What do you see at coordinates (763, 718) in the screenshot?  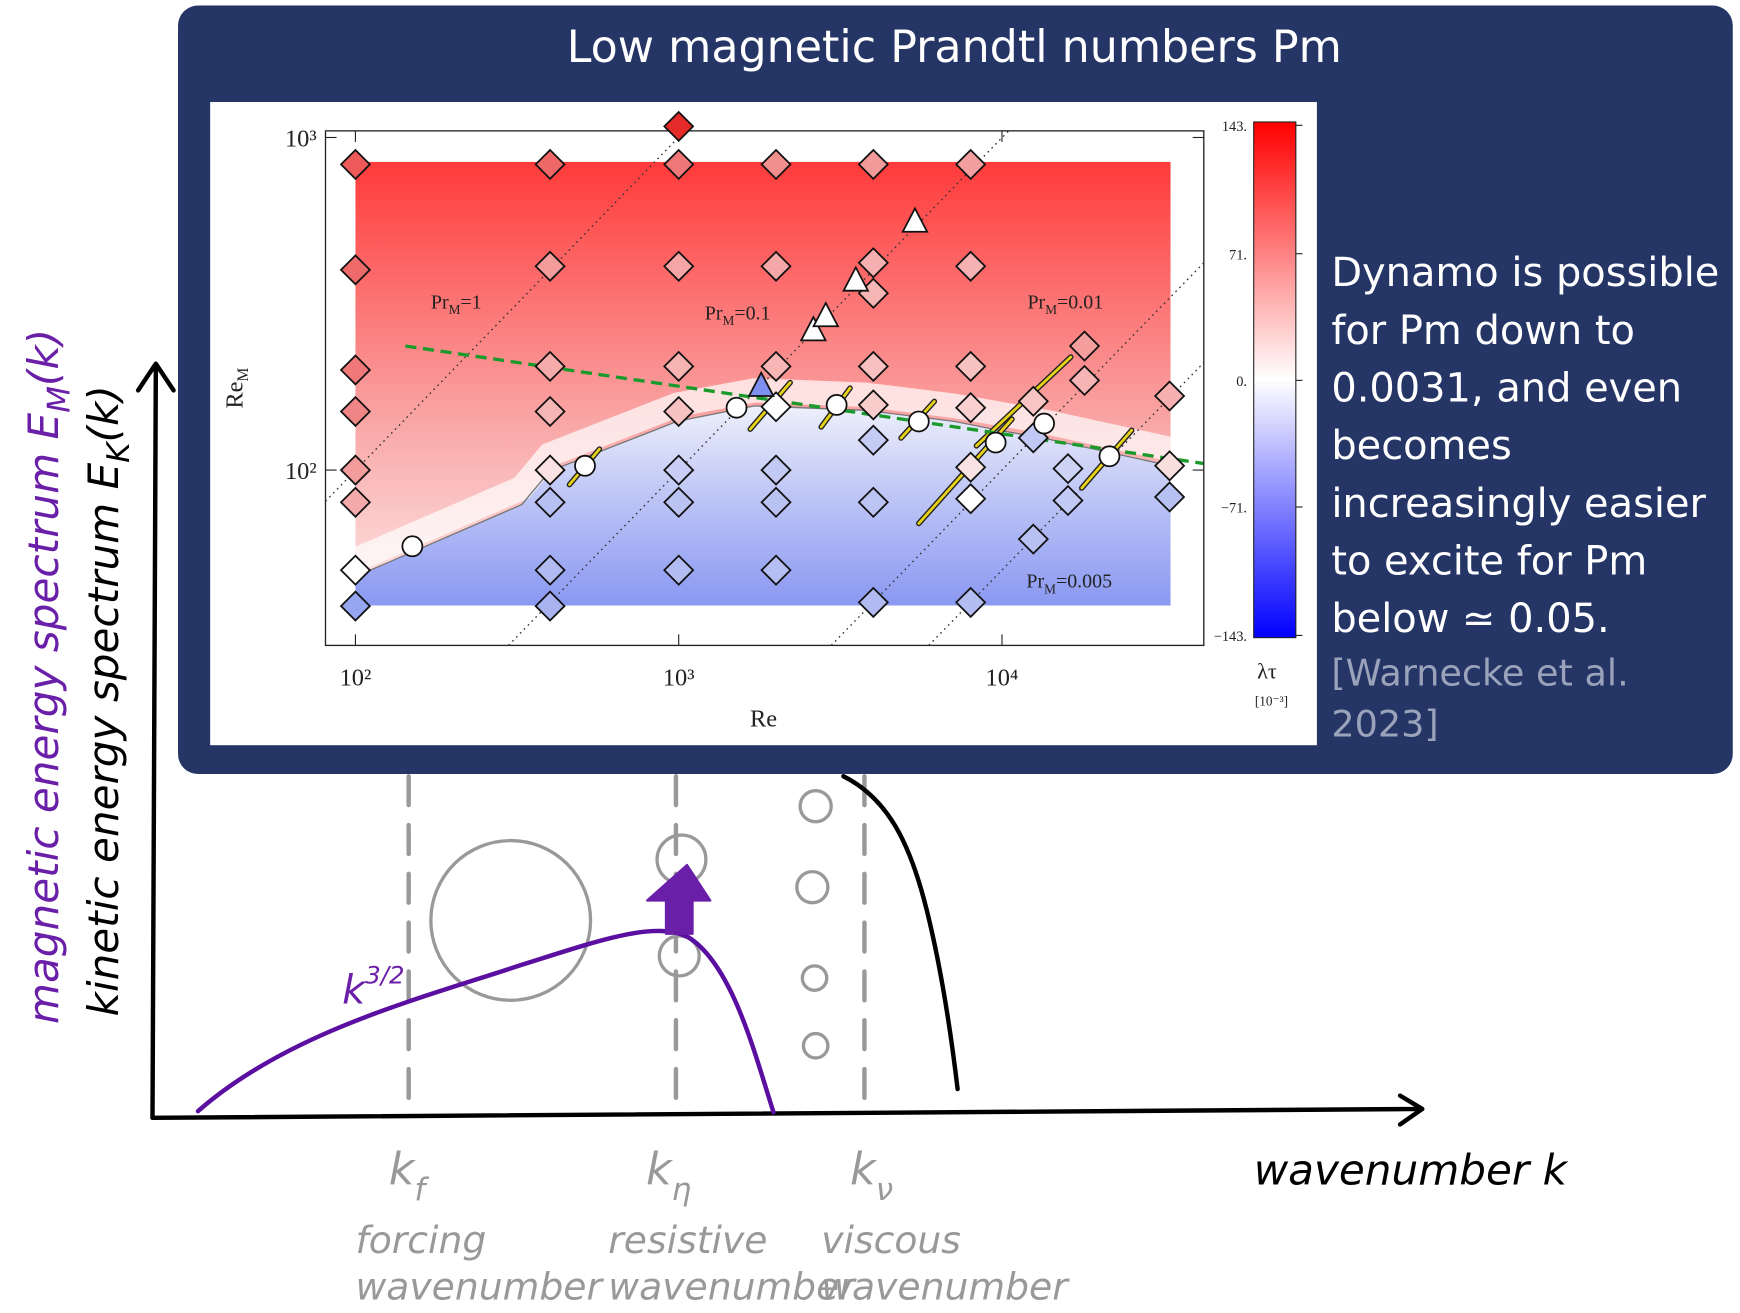 I see `x-axis-label: Re` at bounding box center [763, 718].